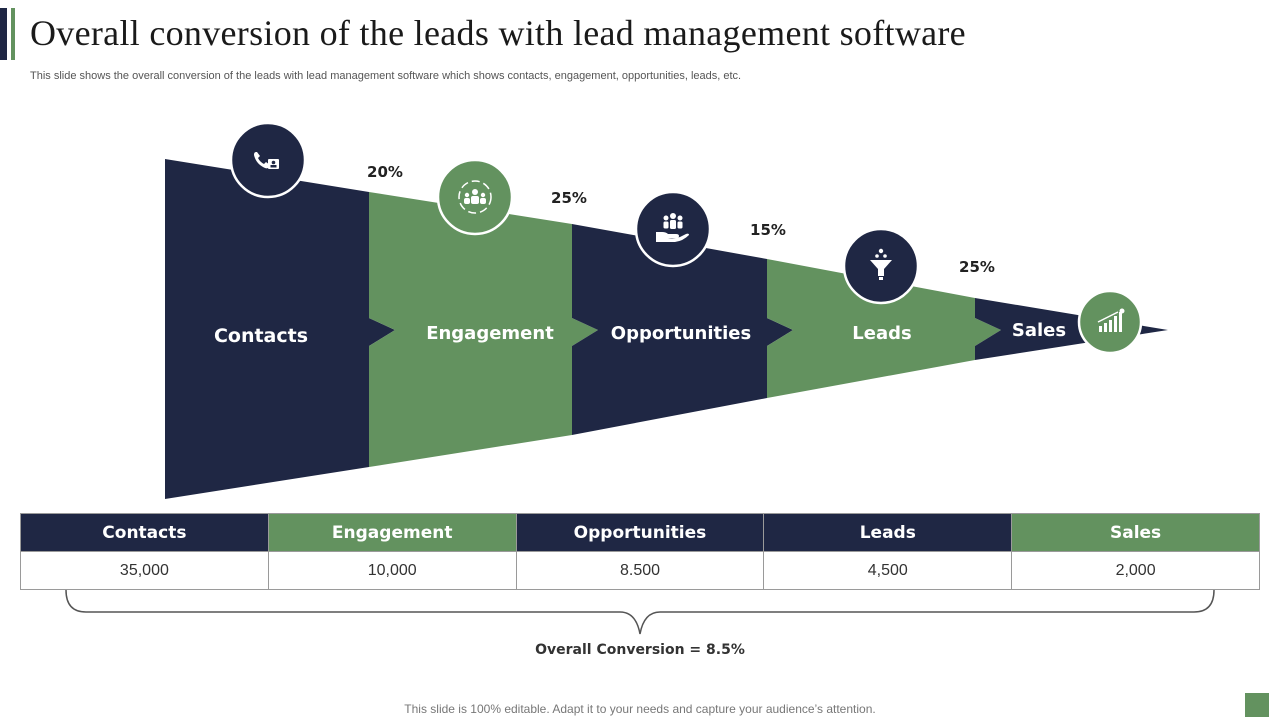  I want to click on hand-people-icon, so click(673, 229).